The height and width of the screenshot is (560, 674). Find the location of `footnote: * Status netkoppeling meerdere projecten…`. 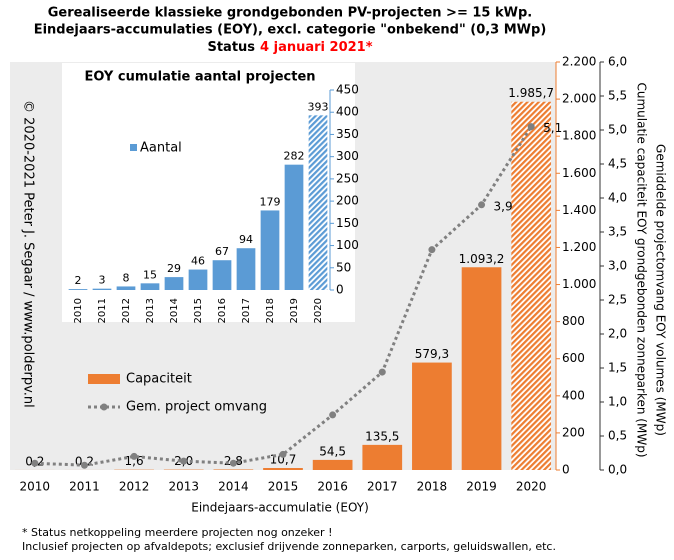

footnote: * Status netkoppeling meerdere projecten… is located at coordinates (177, 532).